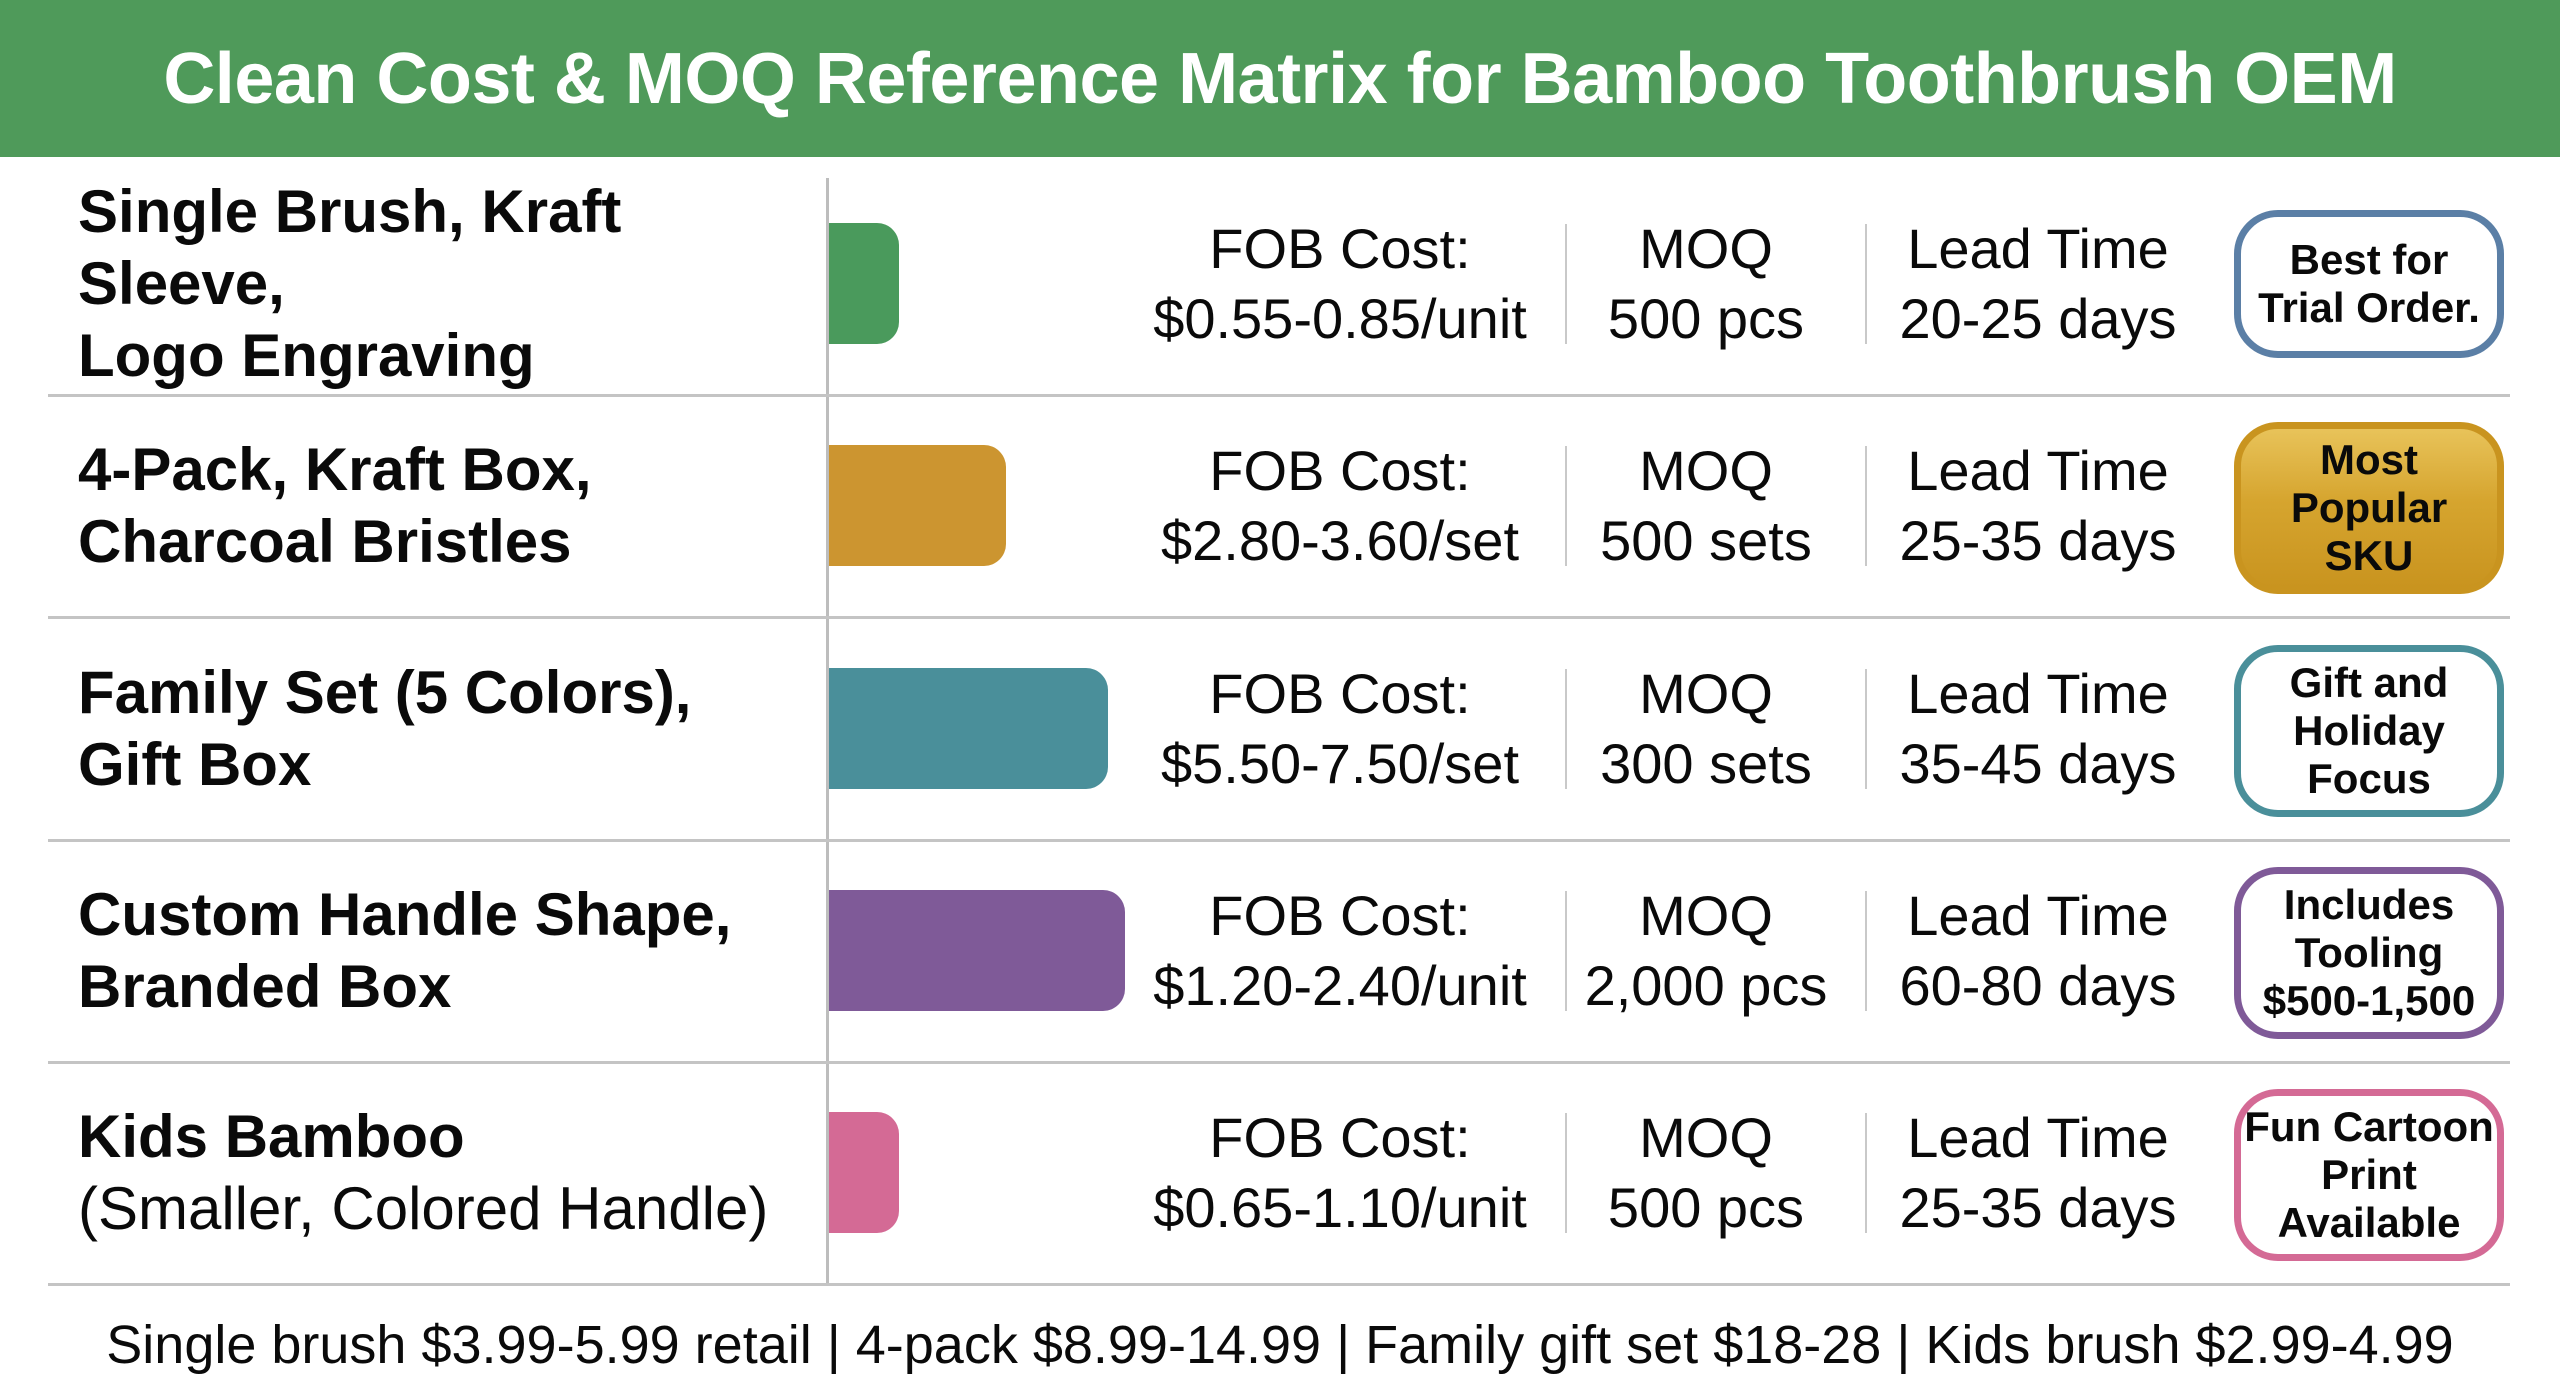 The width and height of the screenshot is (2560, 1396). Describe the element at coordinates (1706, 318) in the screenshot. I see `moq-value: 500 pcs` at that location.